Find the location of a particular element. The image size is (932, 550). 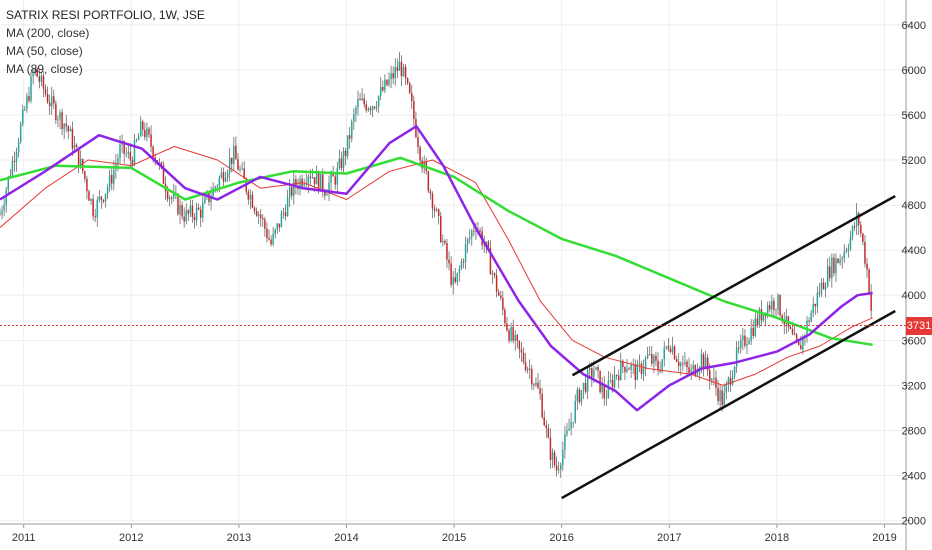

chart-title: SATRIX RESI PORTFOLIO, 1W, JSE is located at coordinates (105, 15).